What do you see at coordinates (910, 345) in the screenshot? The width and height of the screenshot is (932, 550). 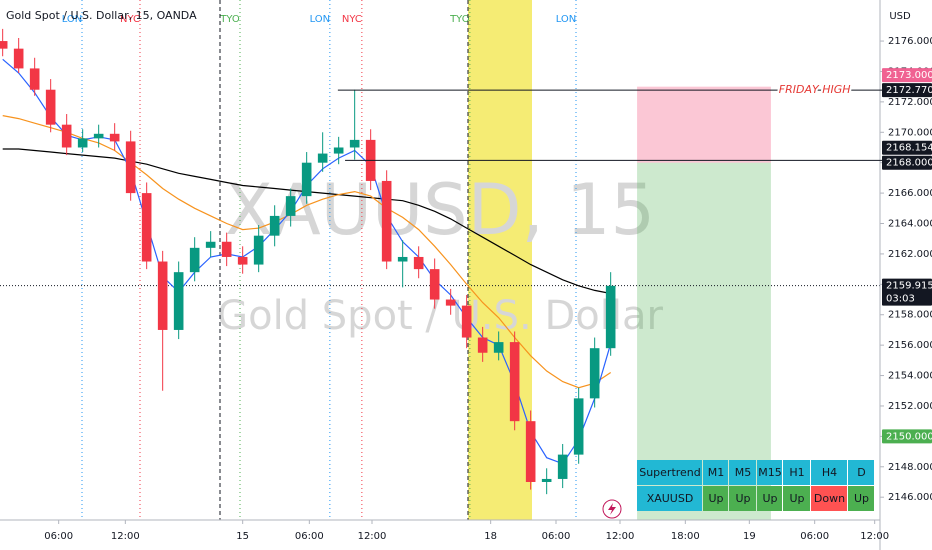 I see `y-tick-label: 2156.000` at bounding box center [910, 345].